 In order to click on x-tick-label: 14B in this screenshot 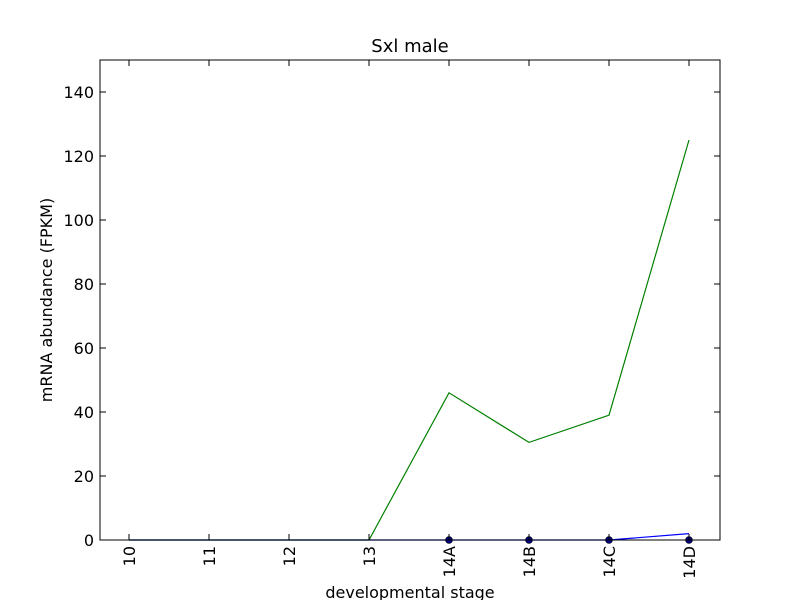, I will do `click(529, 561)`.